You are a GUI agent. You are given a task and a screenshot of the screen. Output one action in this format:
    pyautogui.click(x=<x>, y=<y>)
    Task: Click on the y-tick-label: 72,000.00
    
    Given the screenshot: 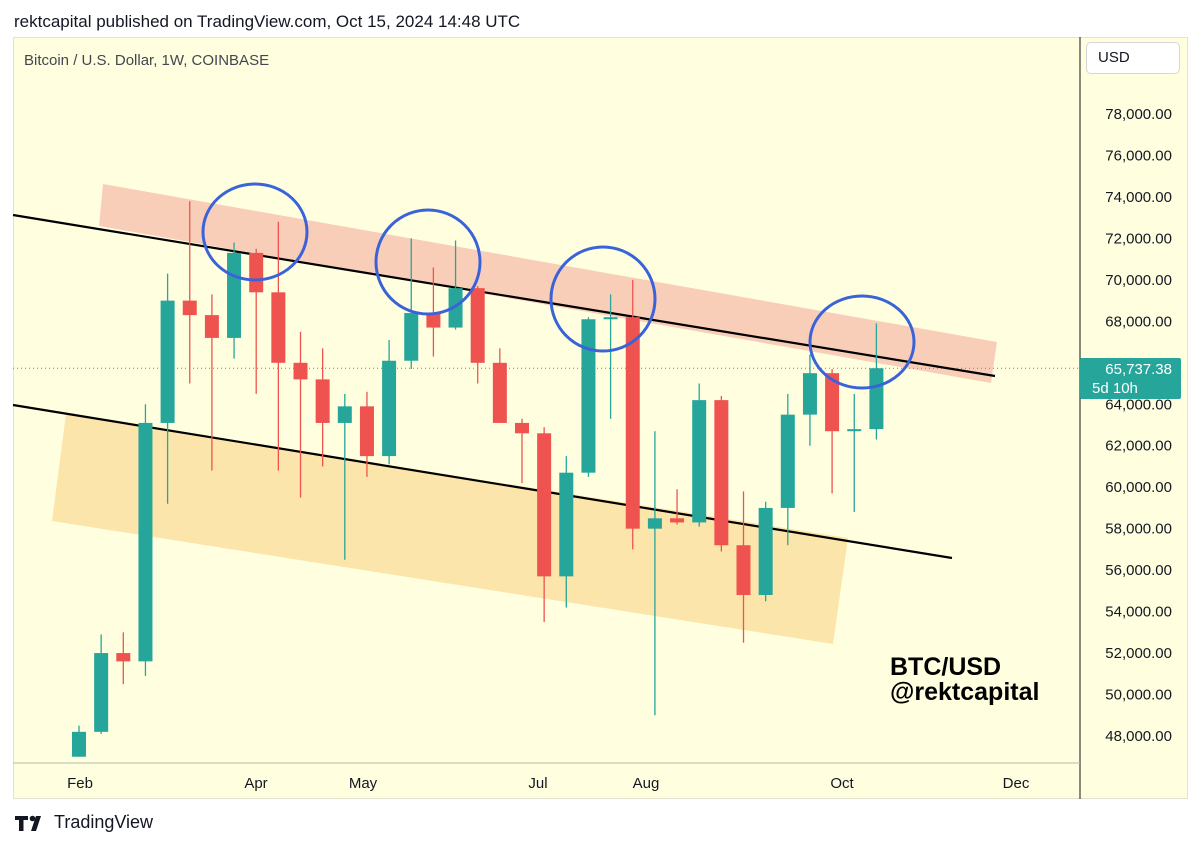 What is the action you would take?
    pyautogui.click(x=1138, y=238)
    